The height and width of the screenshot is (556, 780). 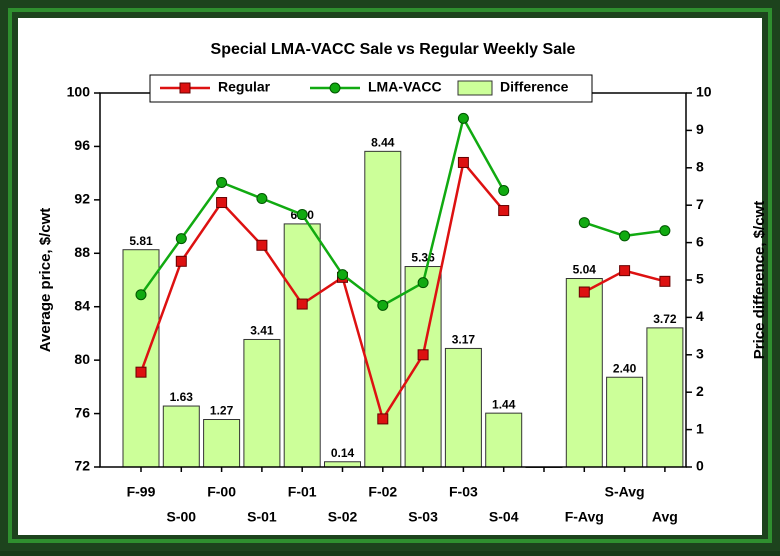 I want to click on y2-tick-label: 1, so click(x=700, y=428).